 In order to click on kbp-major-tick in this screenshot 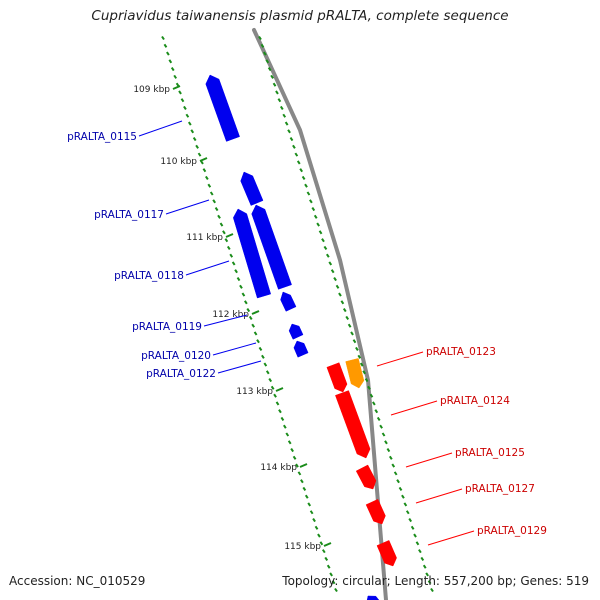, I will do `click(255, 312)`.